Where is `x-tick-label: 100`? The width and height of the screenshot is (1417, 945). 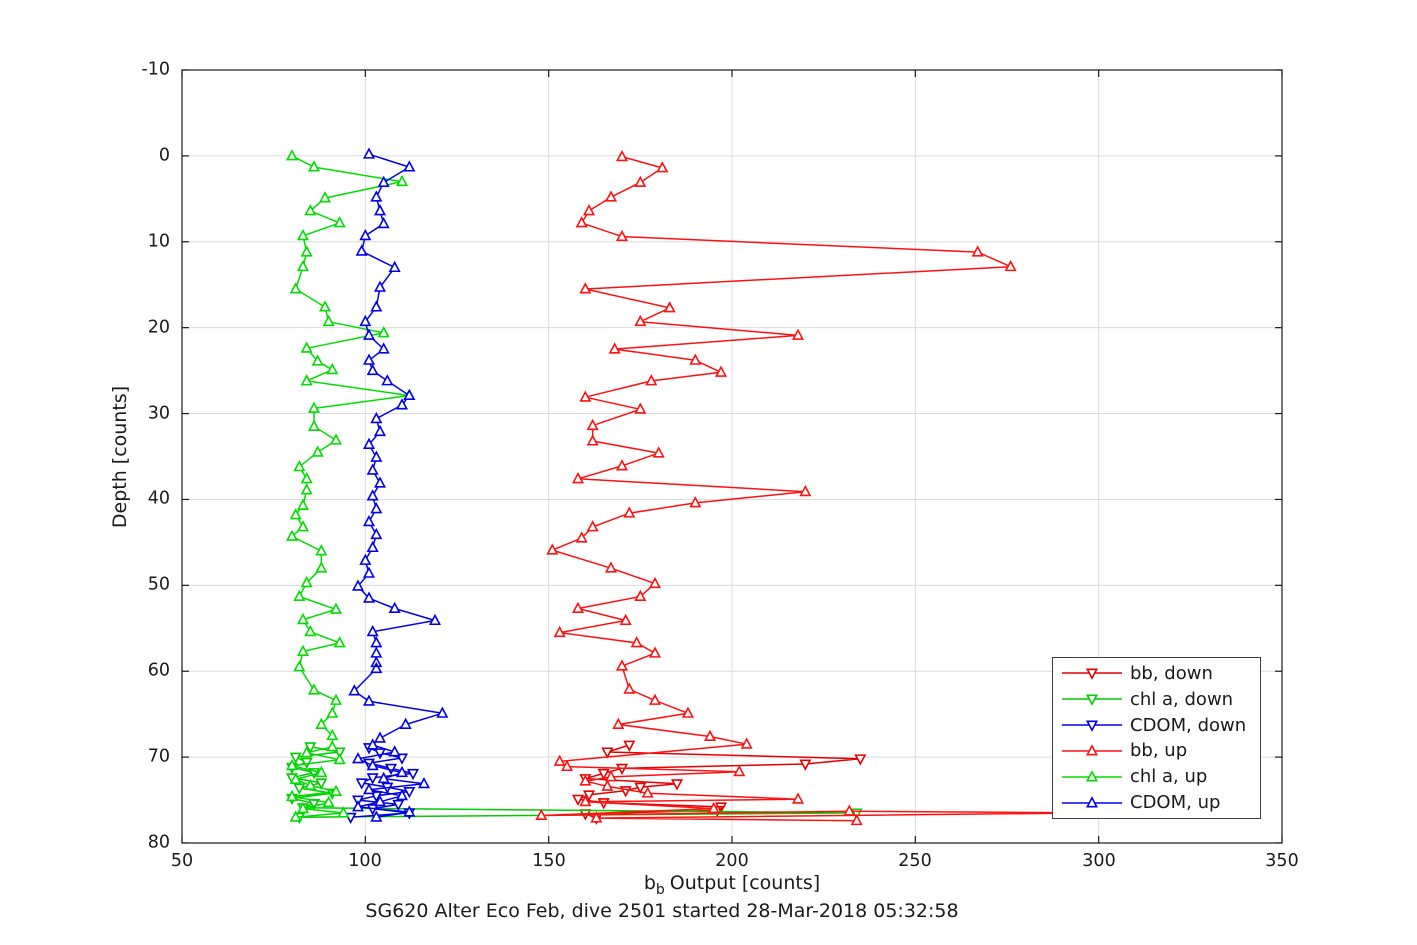 x-tick-label: 100 is located at coordinates (365, 861).